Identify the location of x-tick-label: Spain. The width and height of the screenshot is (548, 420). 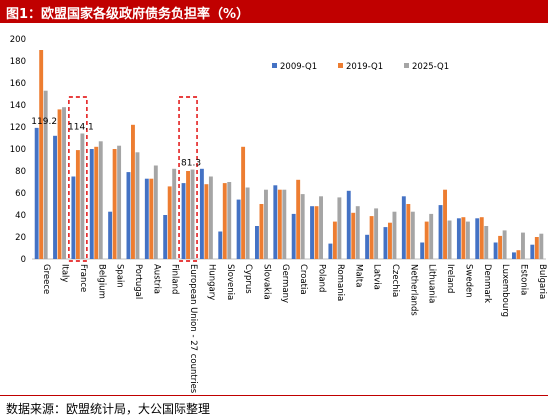
(120, 276).